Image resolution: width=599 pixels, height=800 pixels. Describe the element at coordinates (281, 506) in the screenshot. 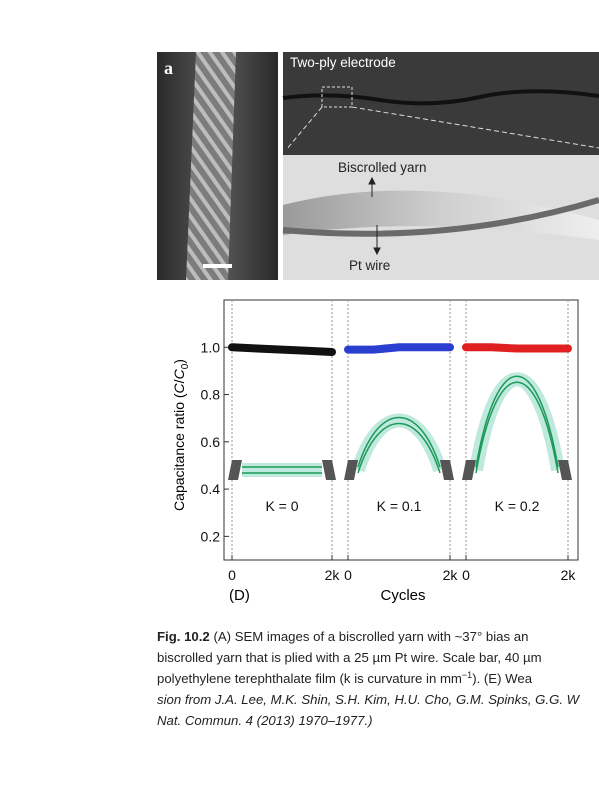

I see `curvature-label: K = 0` at that location.